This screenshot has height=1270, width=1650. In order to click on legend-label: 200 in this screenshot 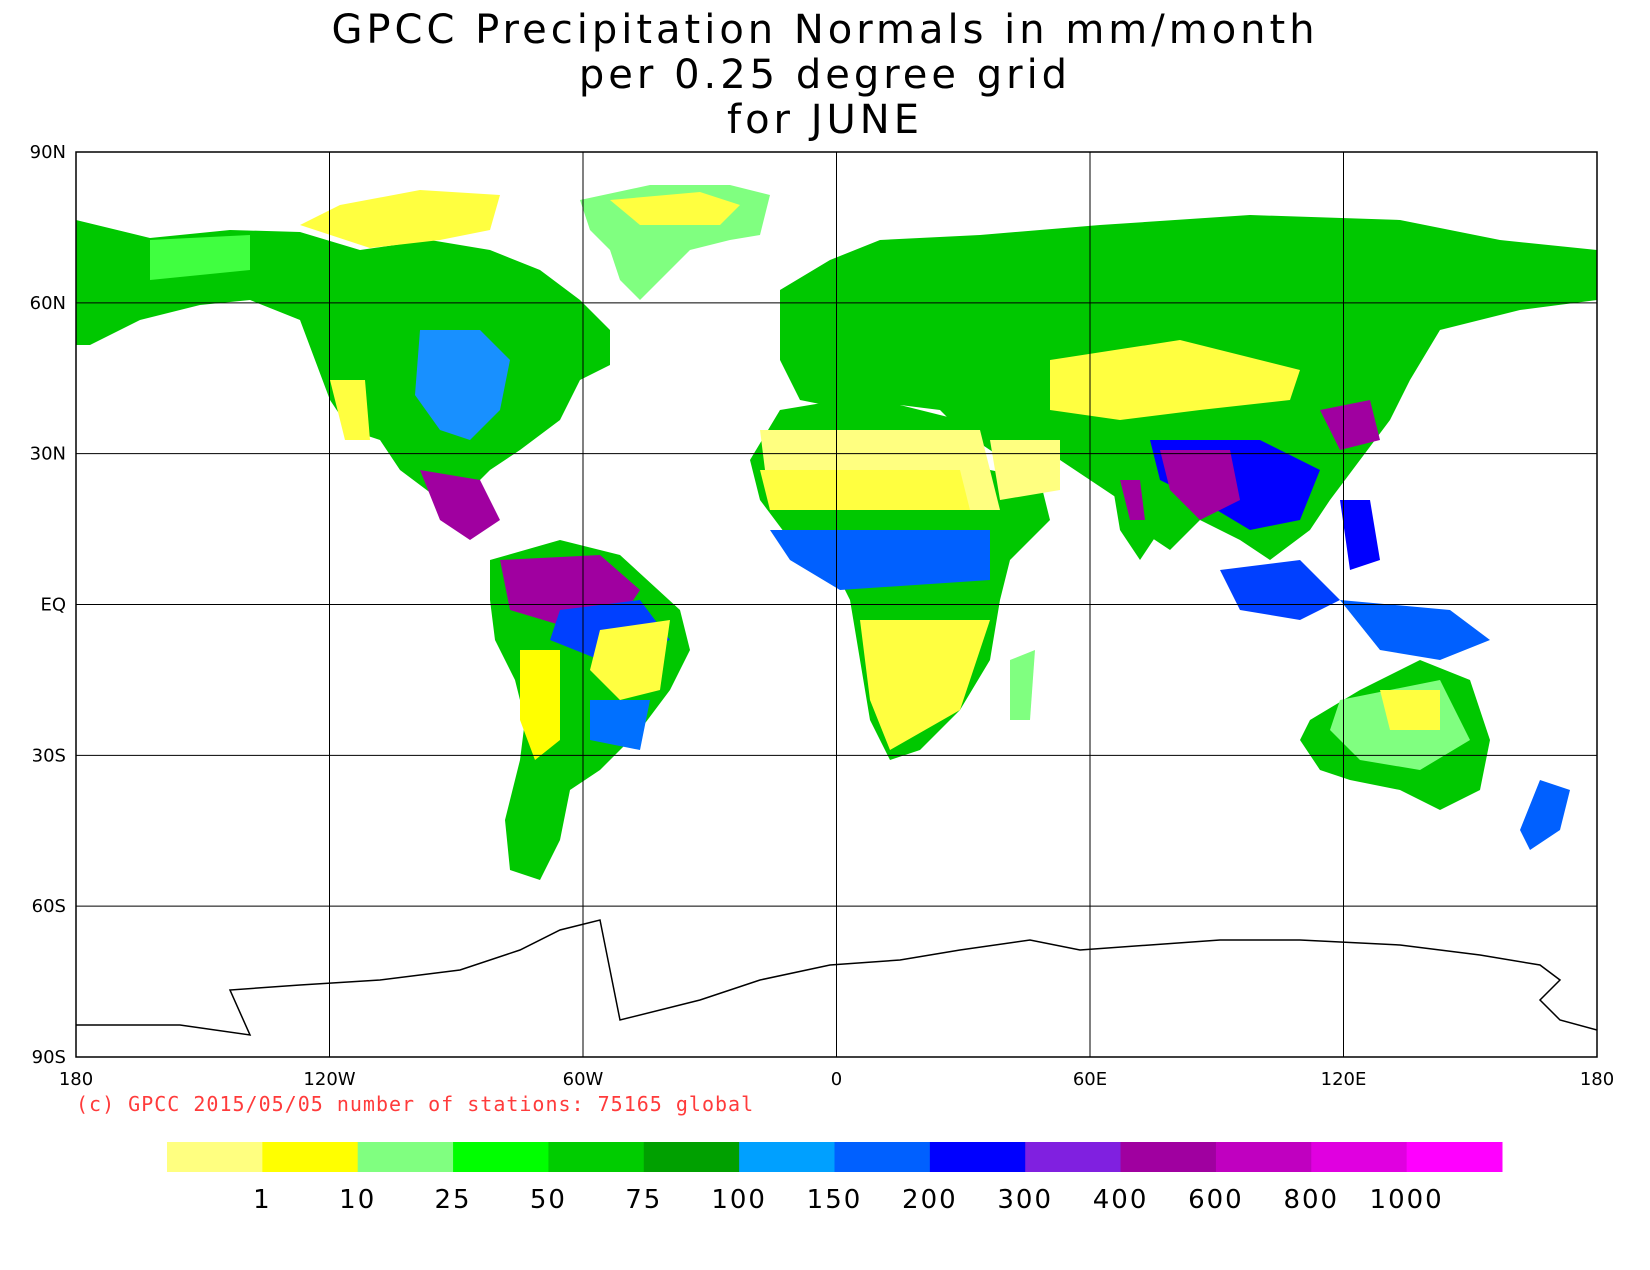, I will do `click(930, 1200)`.